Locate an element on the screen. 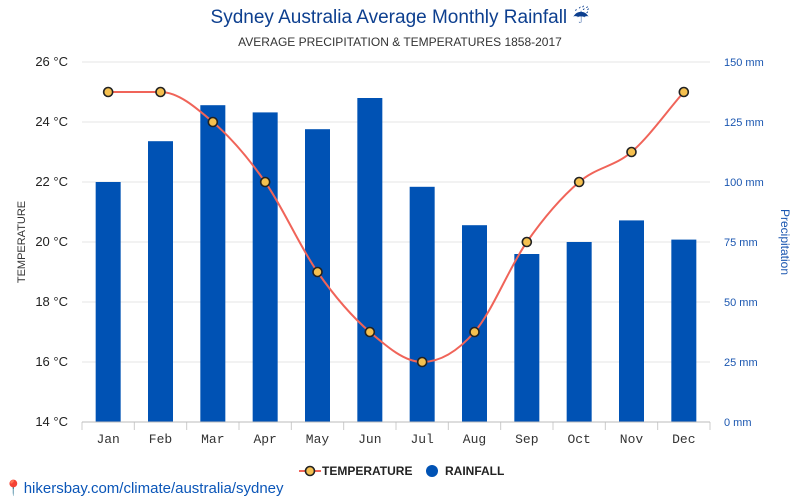 The height and width of the screenshot is (500, 800). rainfall-bar-dec is located at coordinates (684, 330).